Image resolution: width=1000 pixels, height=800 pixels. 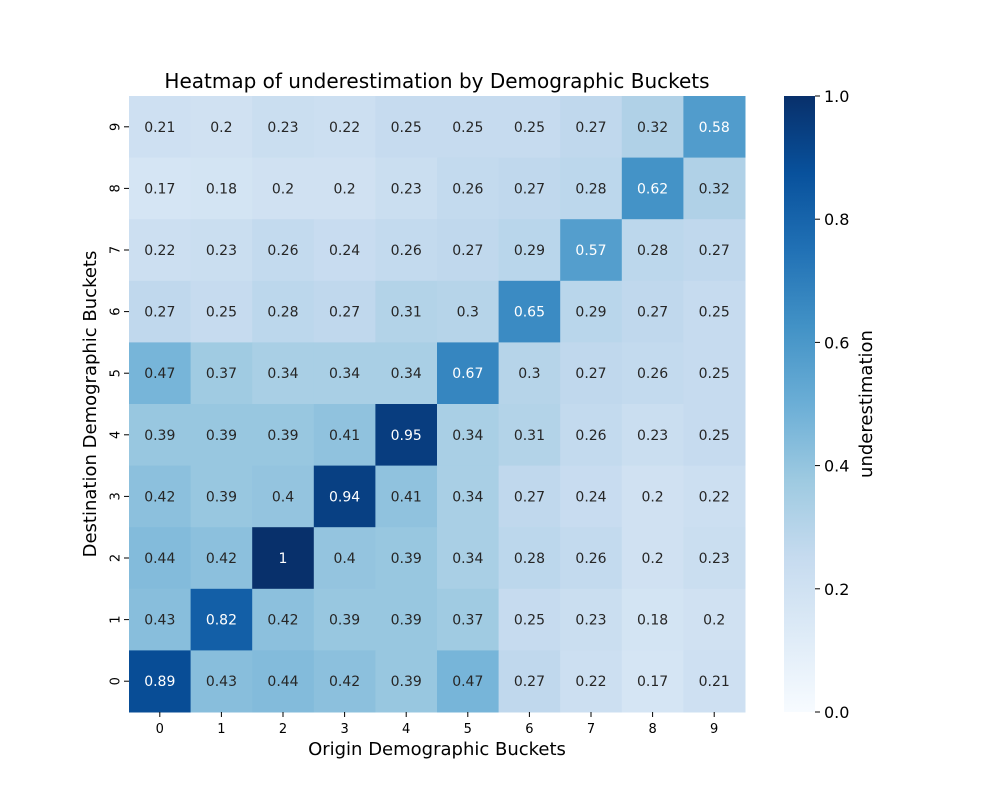 I want to click on cell-value-label: 0.47, so click(x=159, y=374).